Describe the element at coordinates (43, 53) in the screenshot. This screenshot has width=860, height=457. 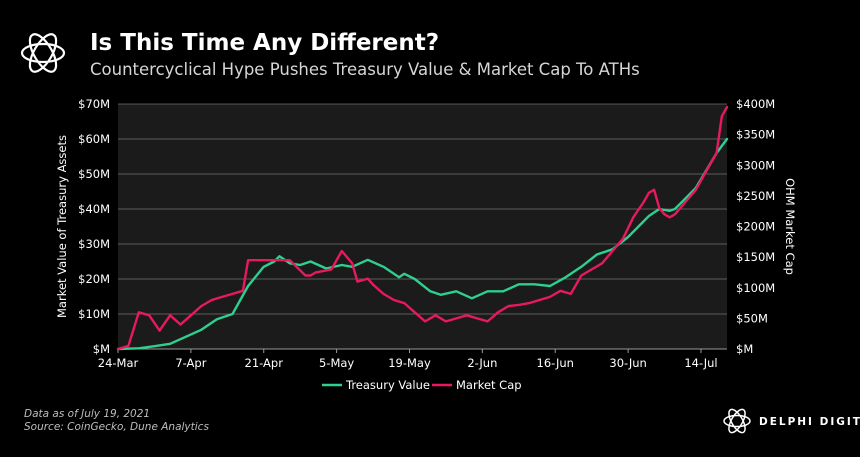
I see `delphi-logo-icon` at that location.